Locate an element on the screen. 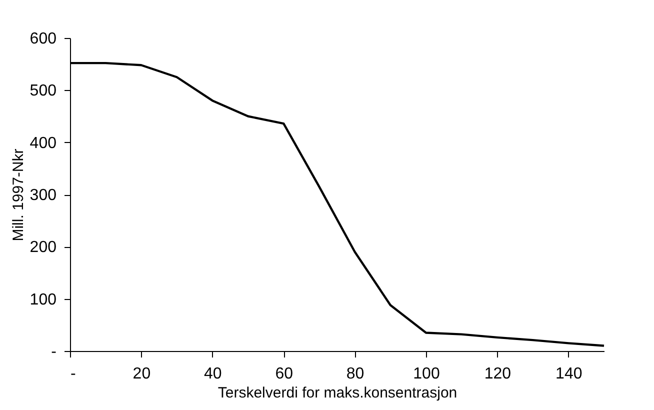 This screenshot has height=410, width=654. x-tick-label: 80 is located at coordinates (355, 374).